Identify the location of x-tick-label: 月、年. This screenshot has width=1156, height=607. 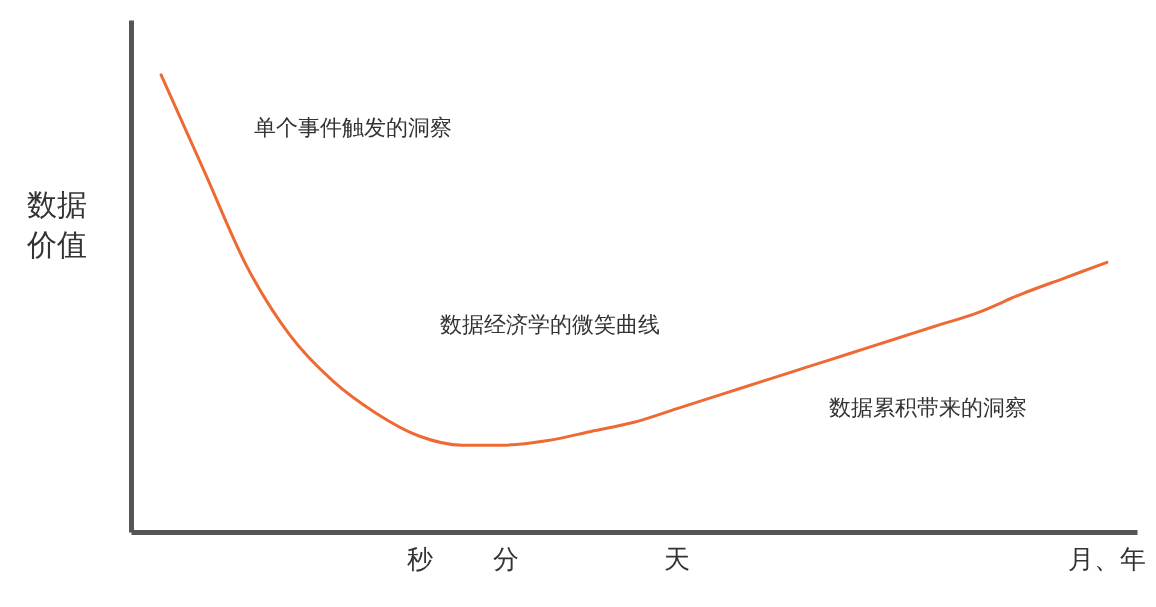
(1107, 558).